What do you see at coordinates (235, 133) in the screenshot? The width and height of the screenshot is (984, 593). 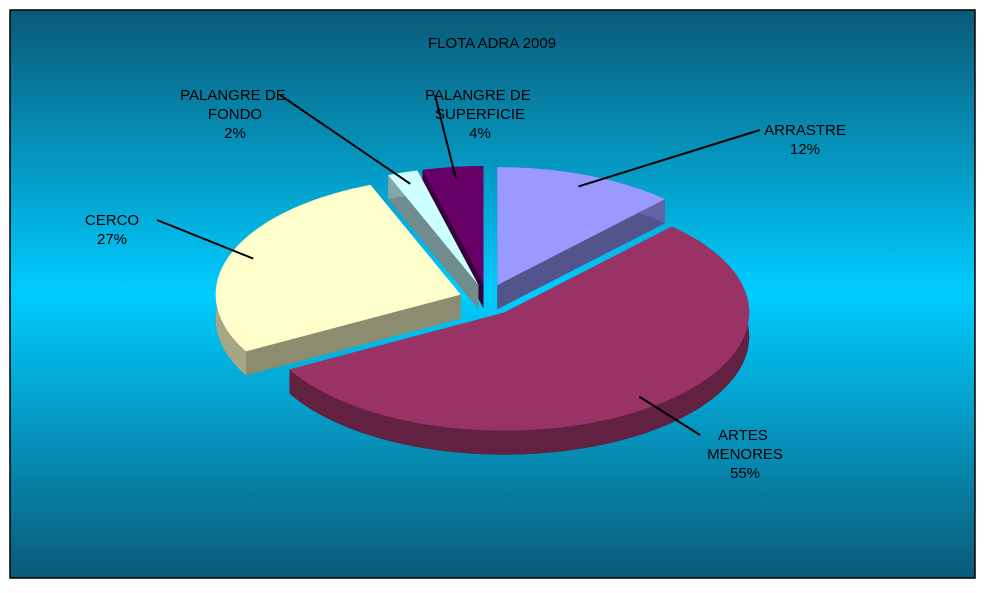 I see `value-label: 2%` at bounding box center [235, 133].